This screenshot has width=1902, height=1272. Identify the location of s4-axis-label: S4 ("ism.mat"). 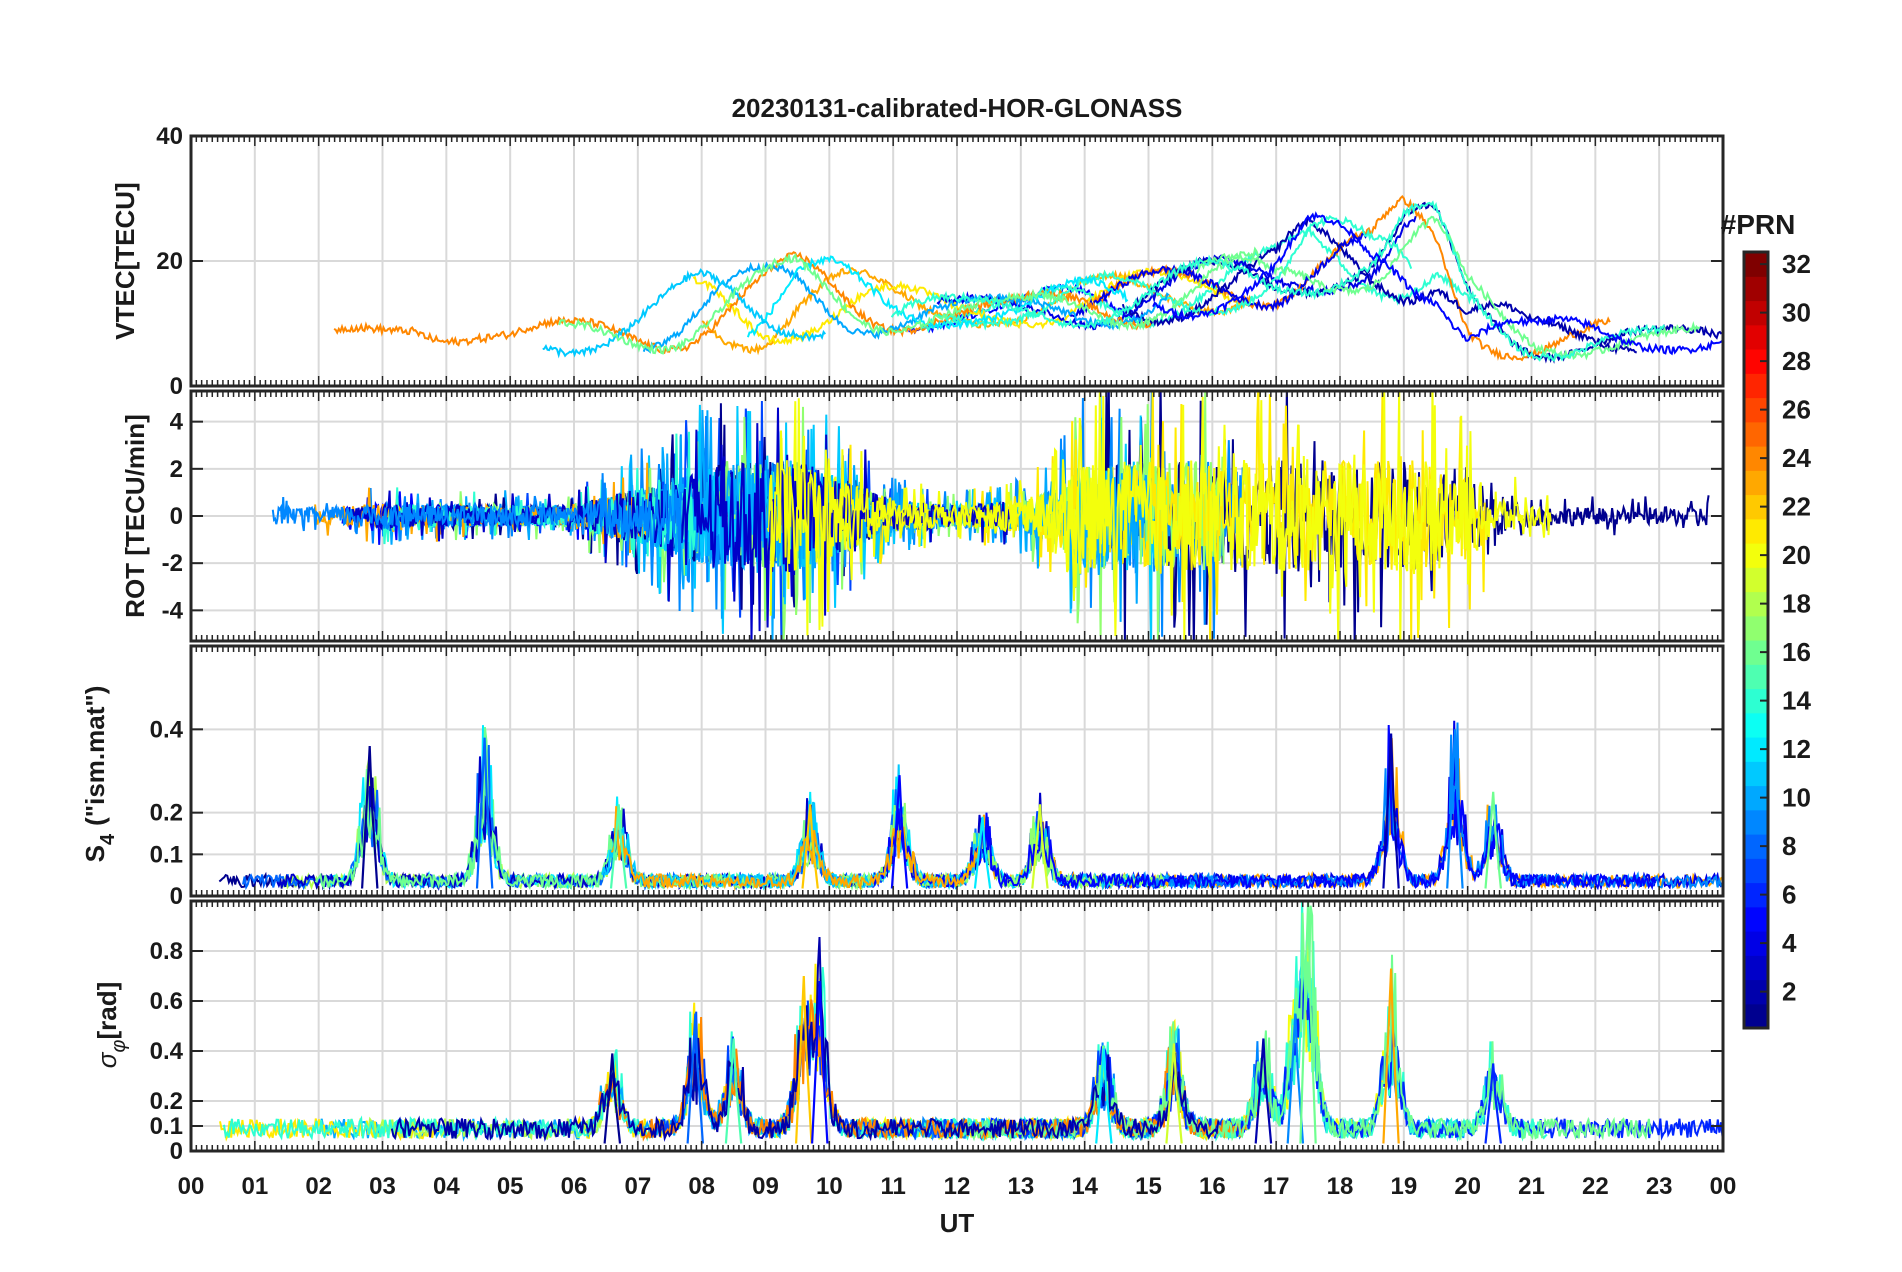
(99, 774).